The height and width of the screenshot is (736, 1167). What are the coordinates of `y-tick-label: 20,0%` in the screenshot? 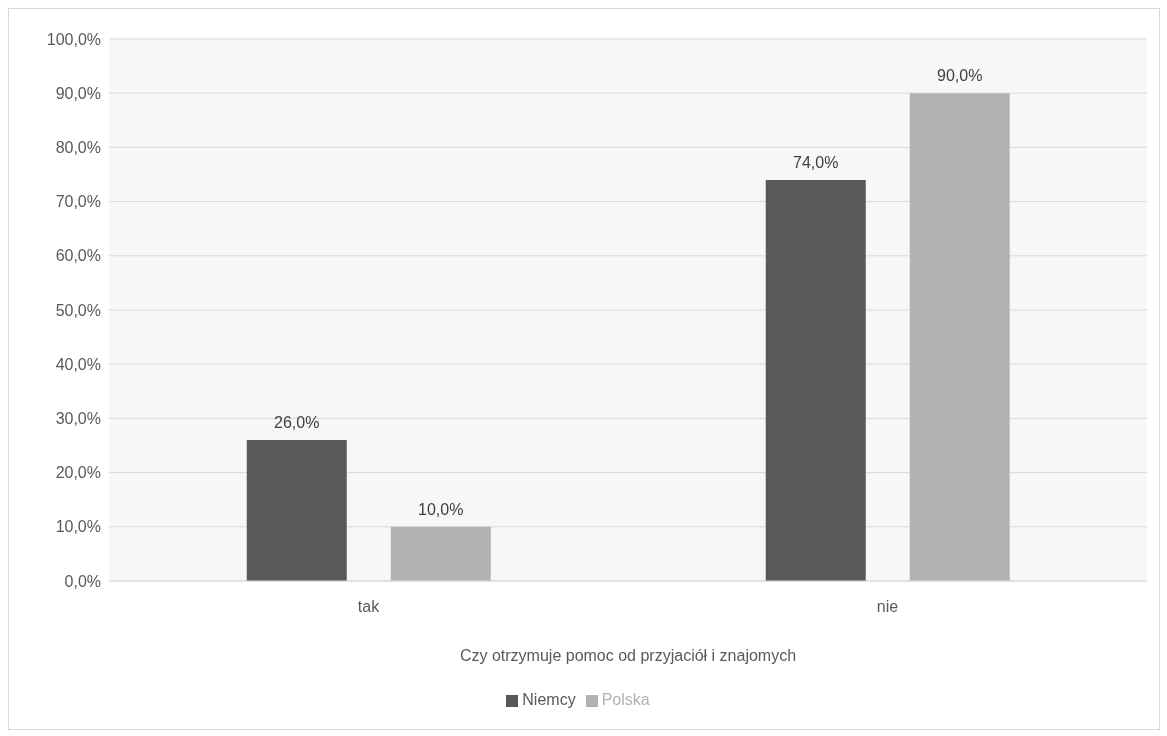 It's located at (78, 473).